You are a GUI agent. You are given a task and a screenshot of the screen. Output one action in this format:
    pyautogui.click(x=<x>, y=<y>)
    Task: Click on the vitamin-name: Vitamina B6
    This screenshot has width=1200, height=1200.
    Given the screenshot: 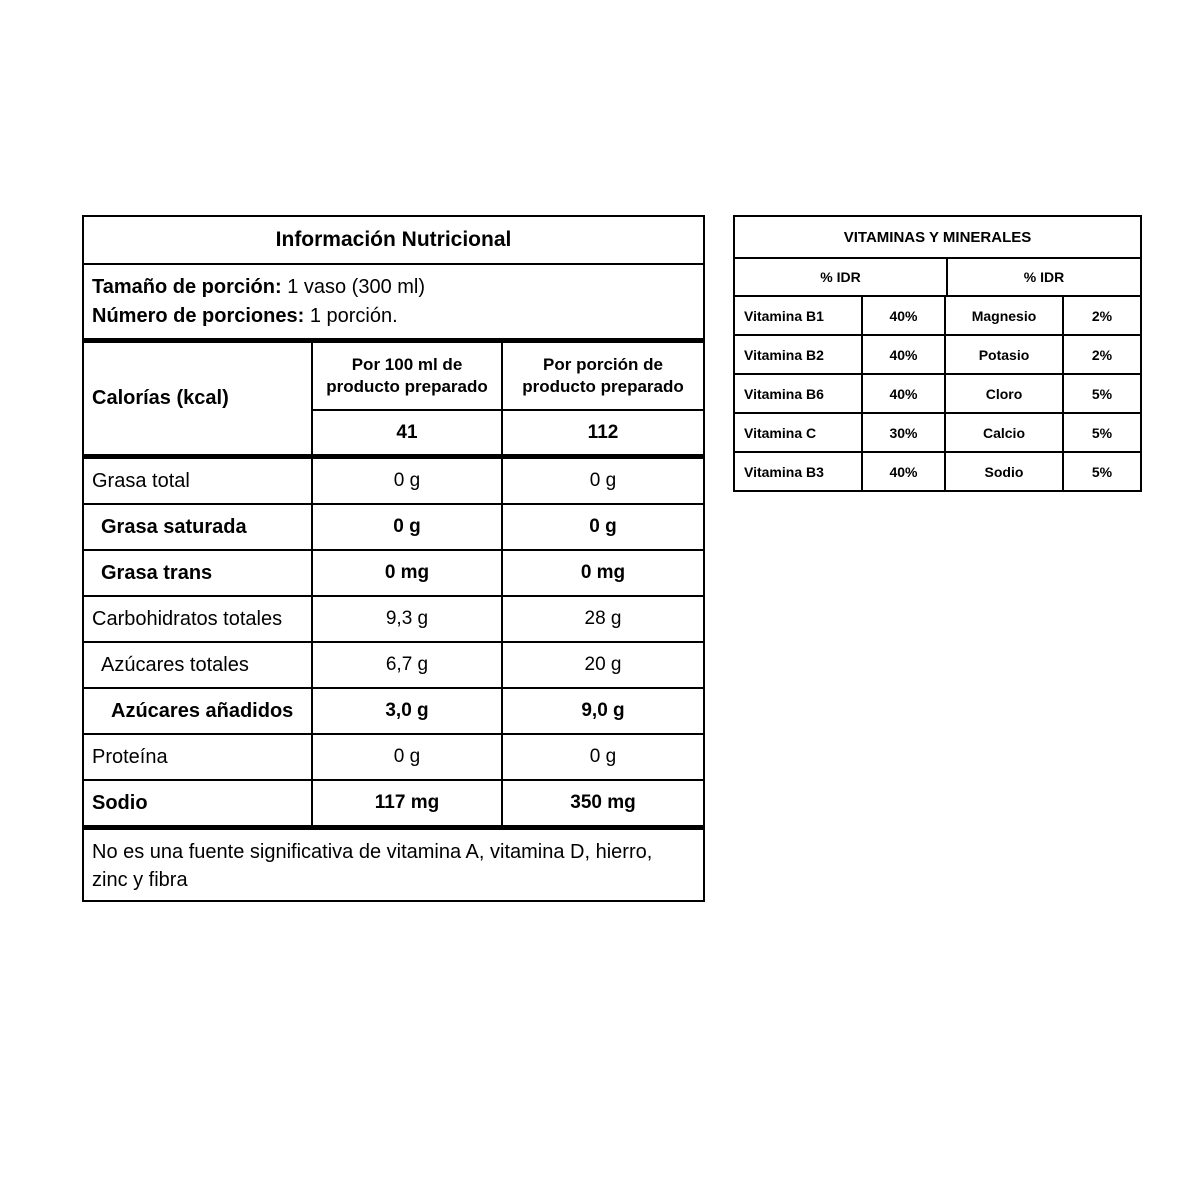 What is the action you would take?
    pyautogui.click(x=799, y=393)
    